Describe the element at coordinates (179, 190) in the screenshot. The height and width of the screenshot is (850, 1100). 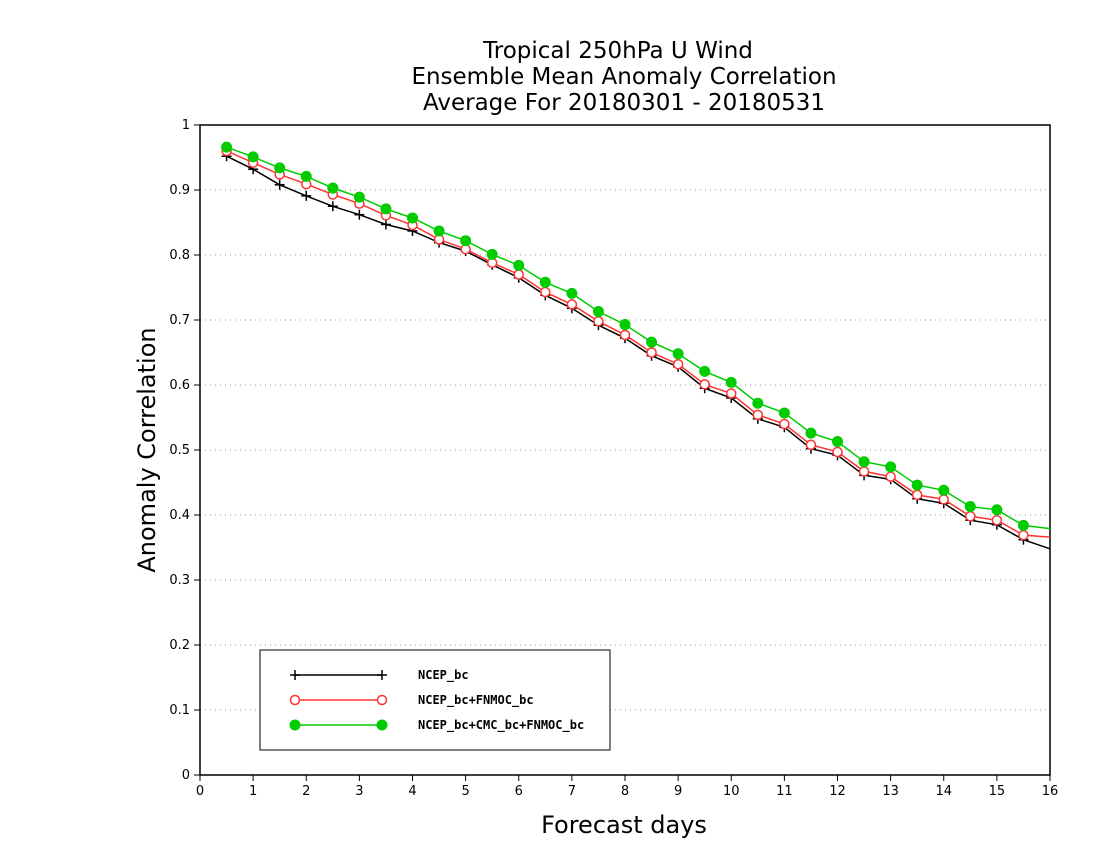
I see `y-tick-label: 0.9` at that location.